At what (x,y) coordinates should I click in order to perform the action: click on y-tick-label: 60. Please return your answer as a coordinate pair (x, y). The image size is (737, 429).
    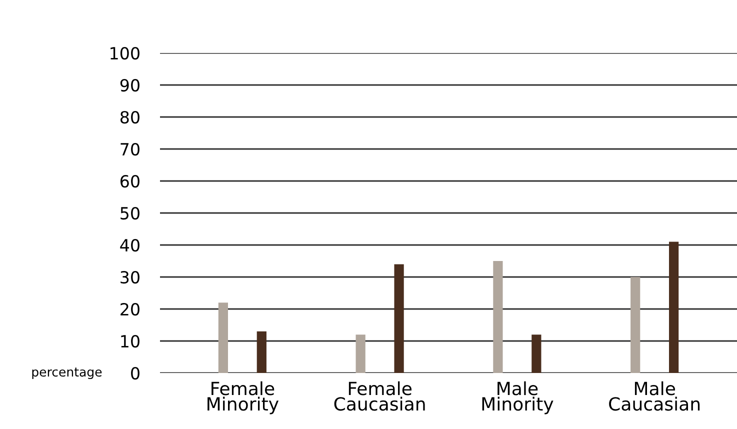
    Looking at the image, I should click on (130, 181).